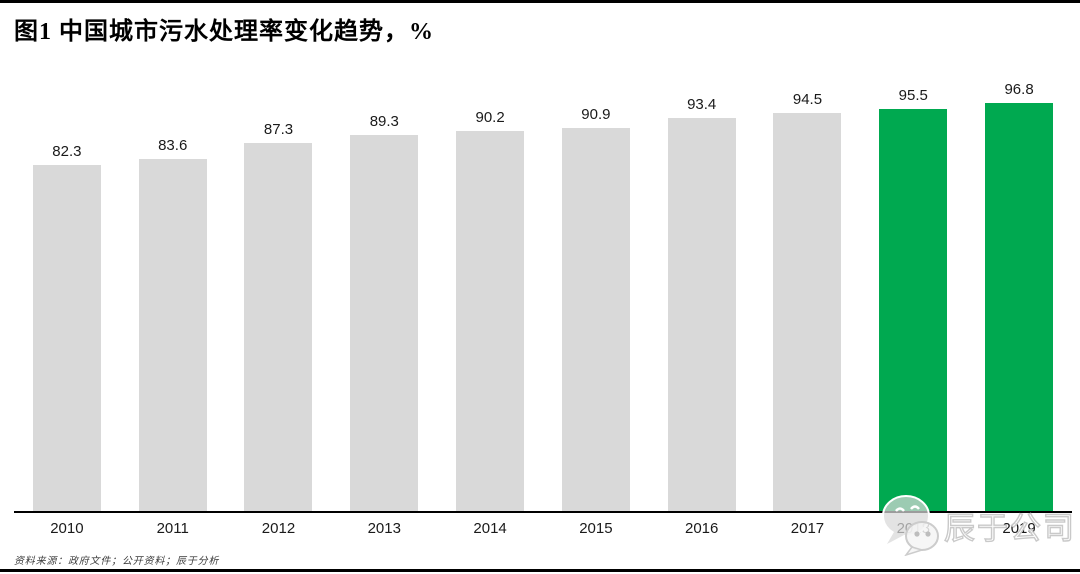 The image size is (1080, 574). Describe the element at coordinates (1019, 307) in the screenshot. I see `bar-2019` at that location.